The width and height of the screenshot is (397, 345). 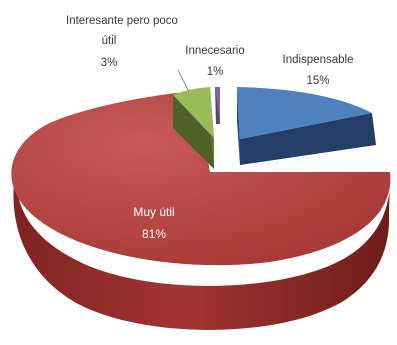 I want to click on label-interesante-line1: Interesante pero poco, so click(x=122, y=21).